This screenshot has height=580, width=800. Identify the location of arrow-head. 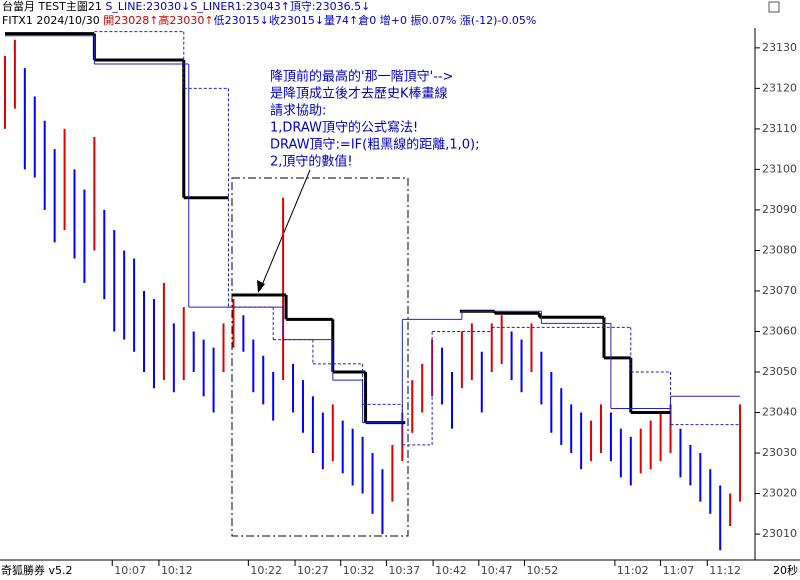
(261, 286).